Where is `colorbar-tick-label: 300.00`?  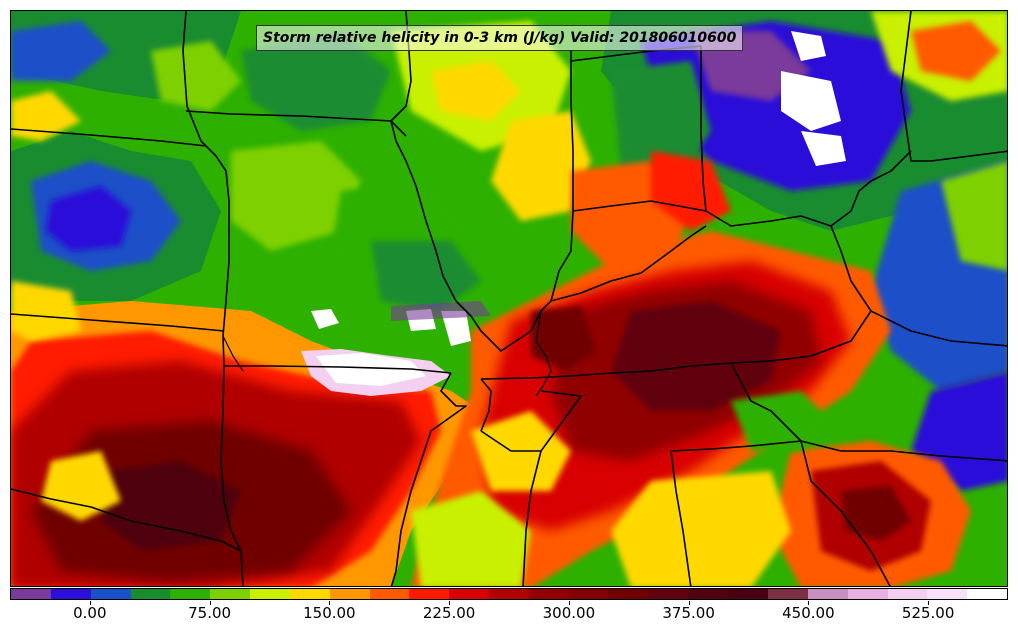
colorbar-tick-label: 300.00 is located at coordinates (569, 613).